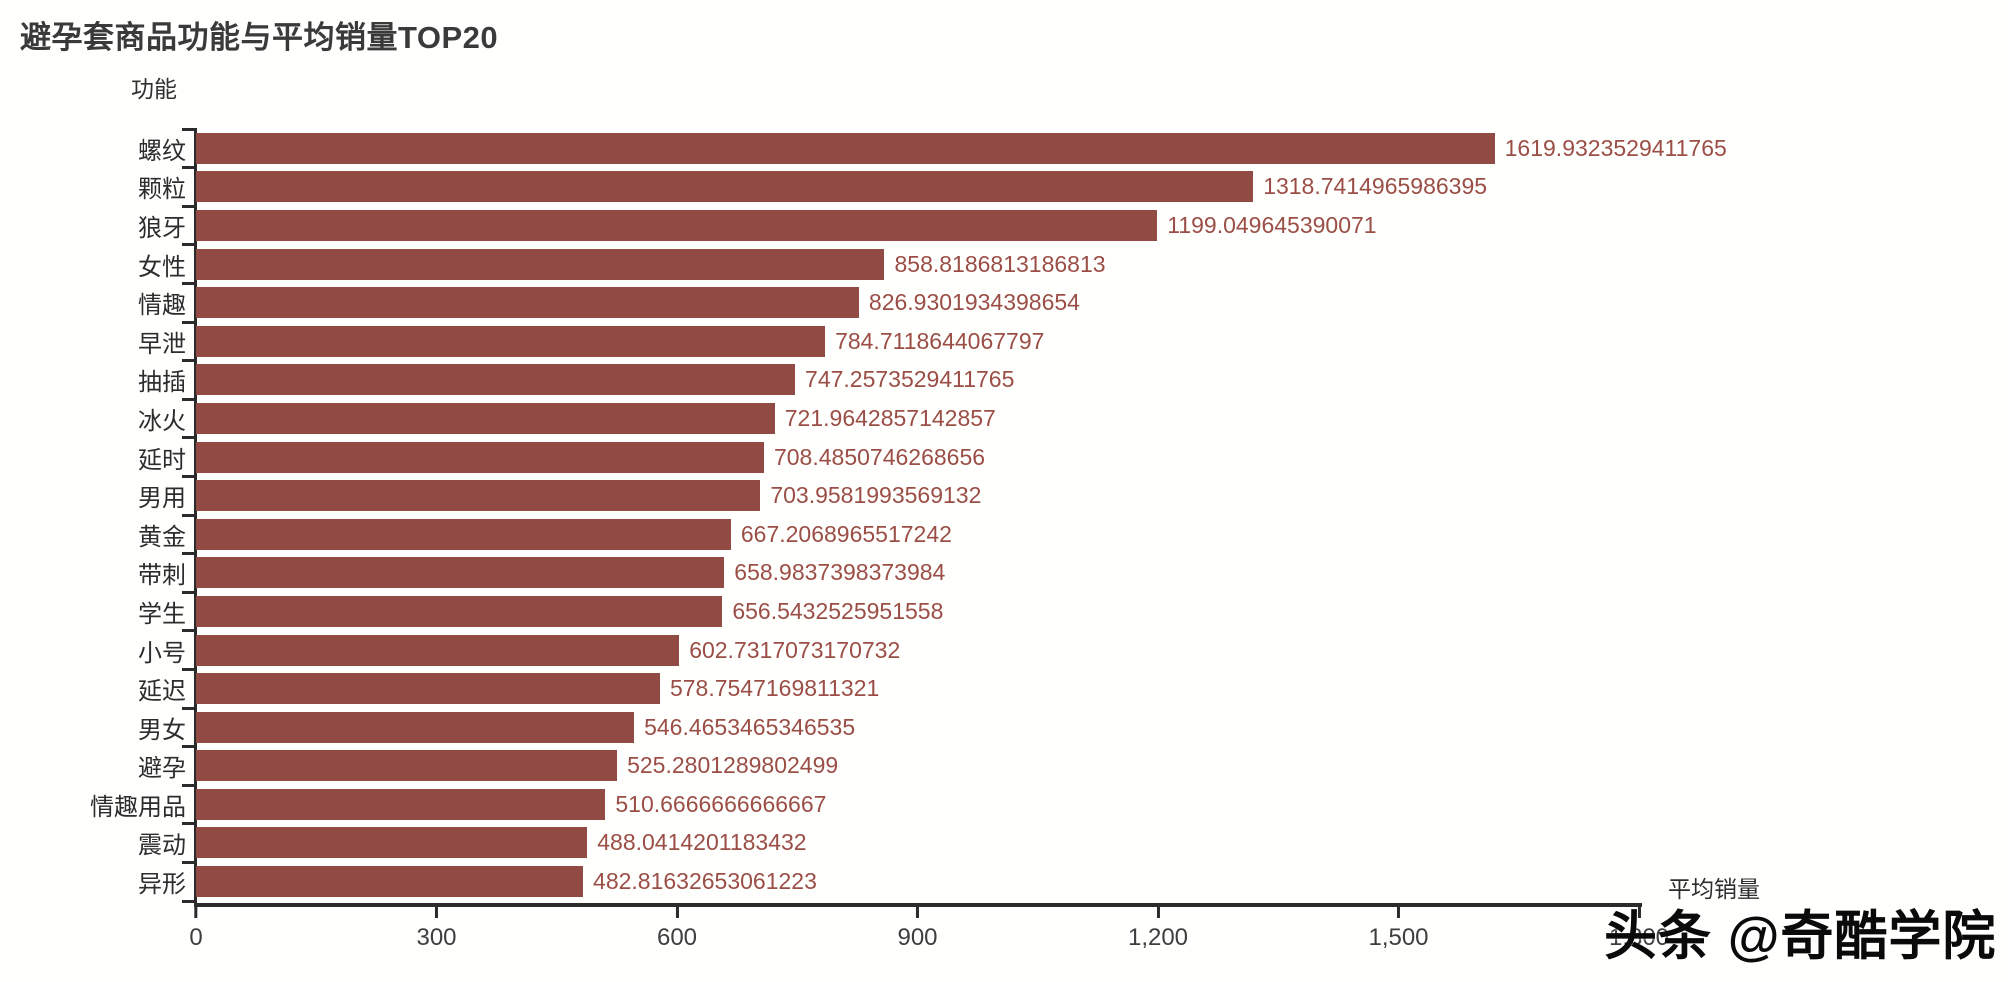 The height and width of the screenshot is (982, 2008). I want to click on x-tick: 1,200, so click(1158, 929).